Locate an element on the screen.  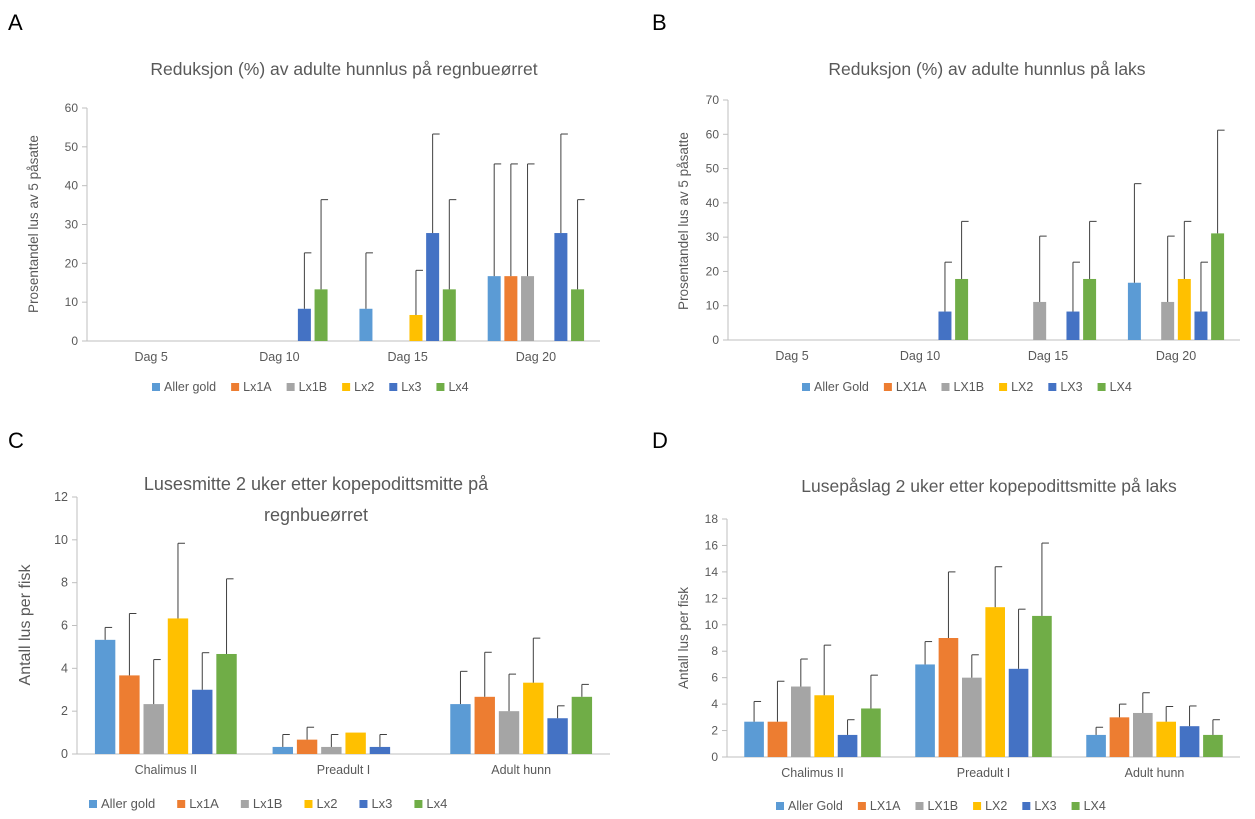
chart3-y-tick-label: 8 is located at coordinates (64, 583).